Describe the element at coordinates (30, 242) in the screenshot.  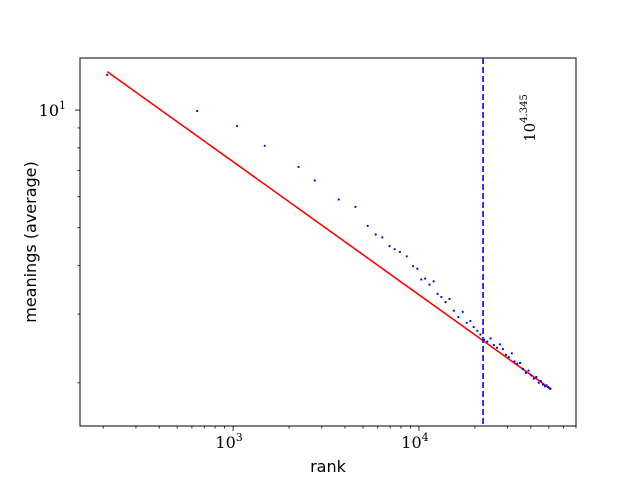
I see `y-axis-label: meanings (average)` at that location.